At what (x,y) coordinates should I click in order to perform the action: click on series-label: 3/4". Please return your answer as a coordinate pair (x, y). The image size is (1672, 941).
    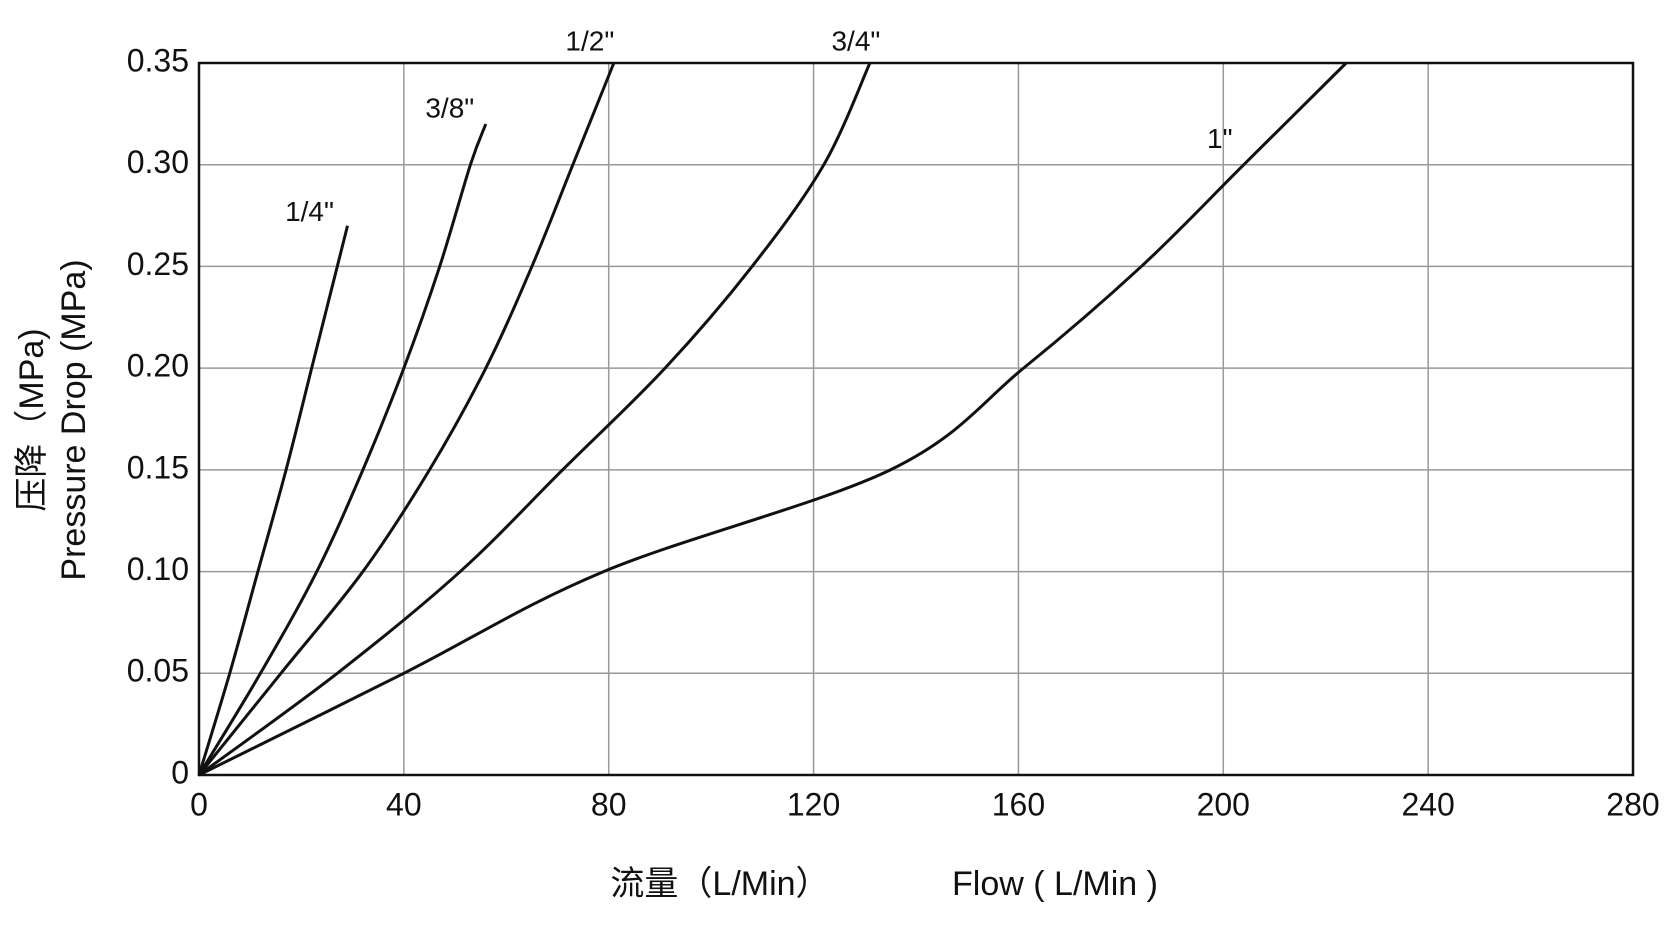
    Looking at the image, I should click on (855, 40).